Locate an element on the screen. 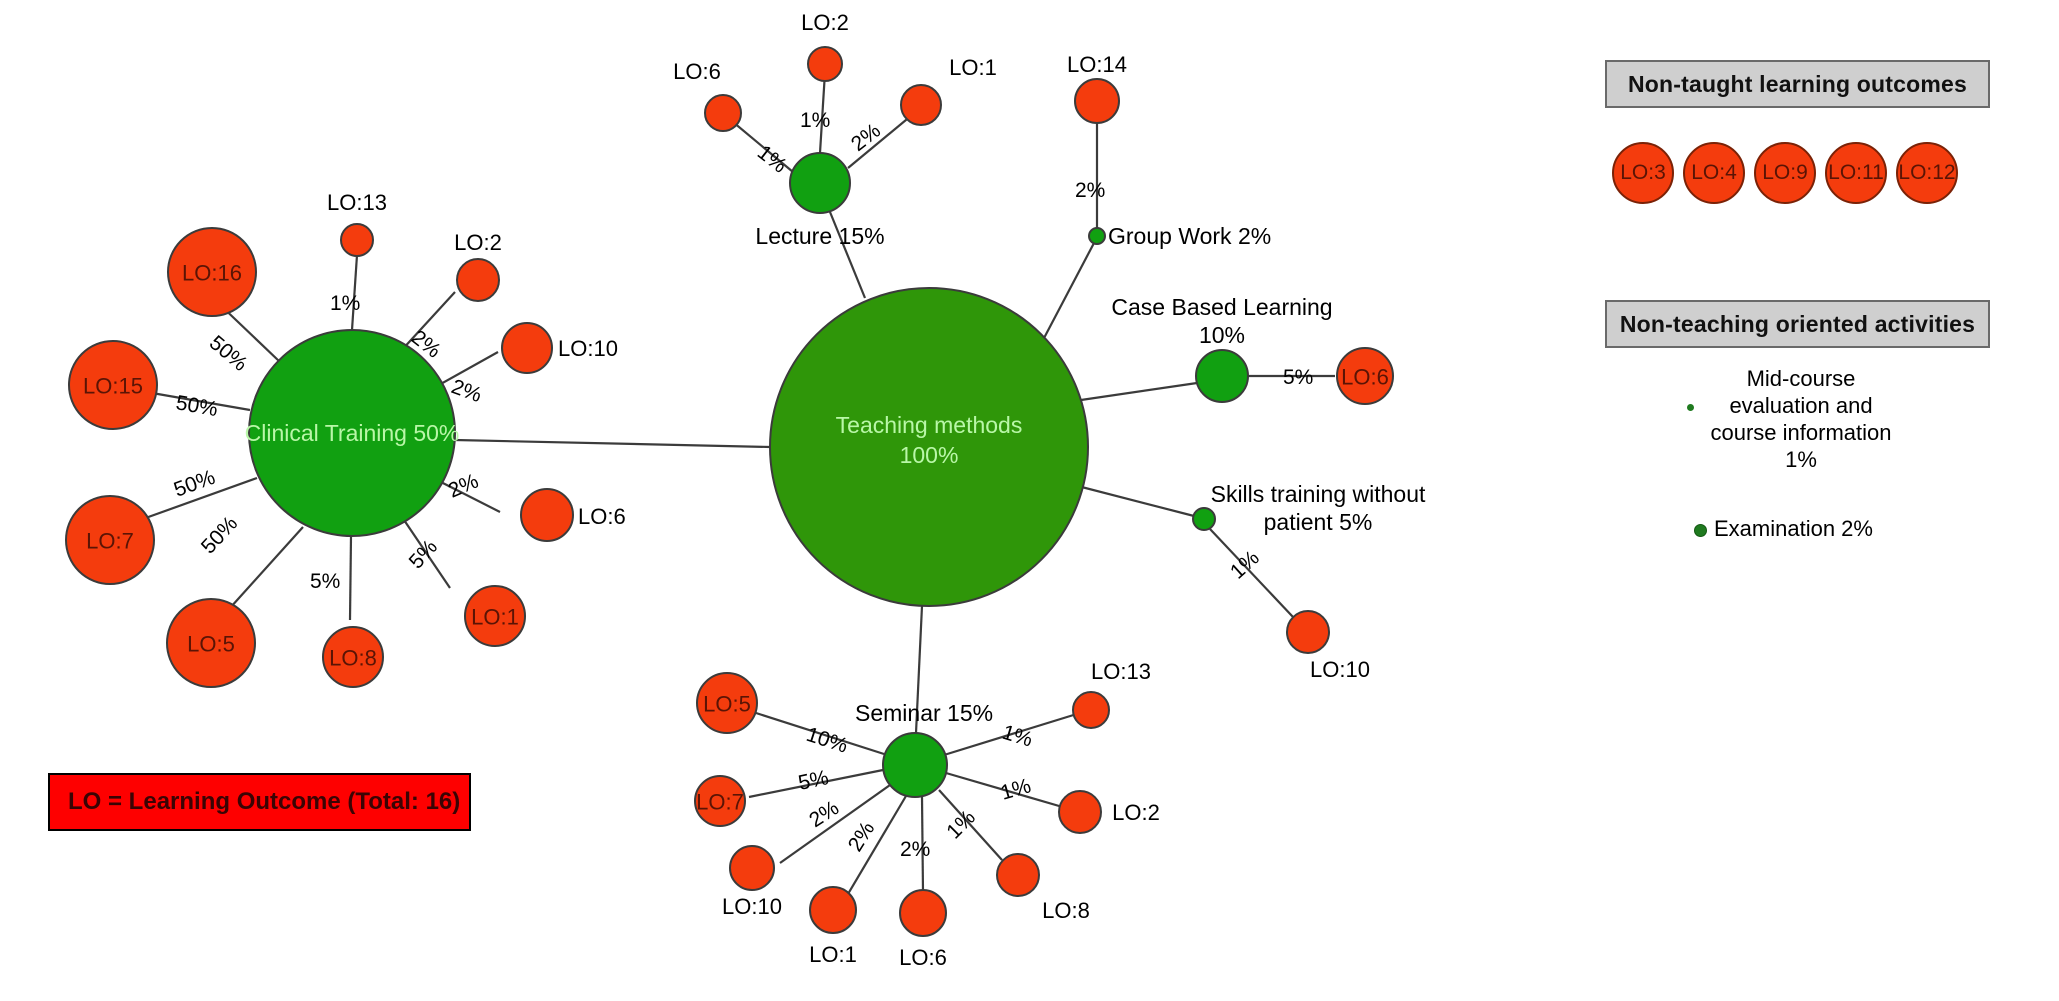 The image size is (2059, 1001). node-lo6-clinical is located at coordinates (547, 515).